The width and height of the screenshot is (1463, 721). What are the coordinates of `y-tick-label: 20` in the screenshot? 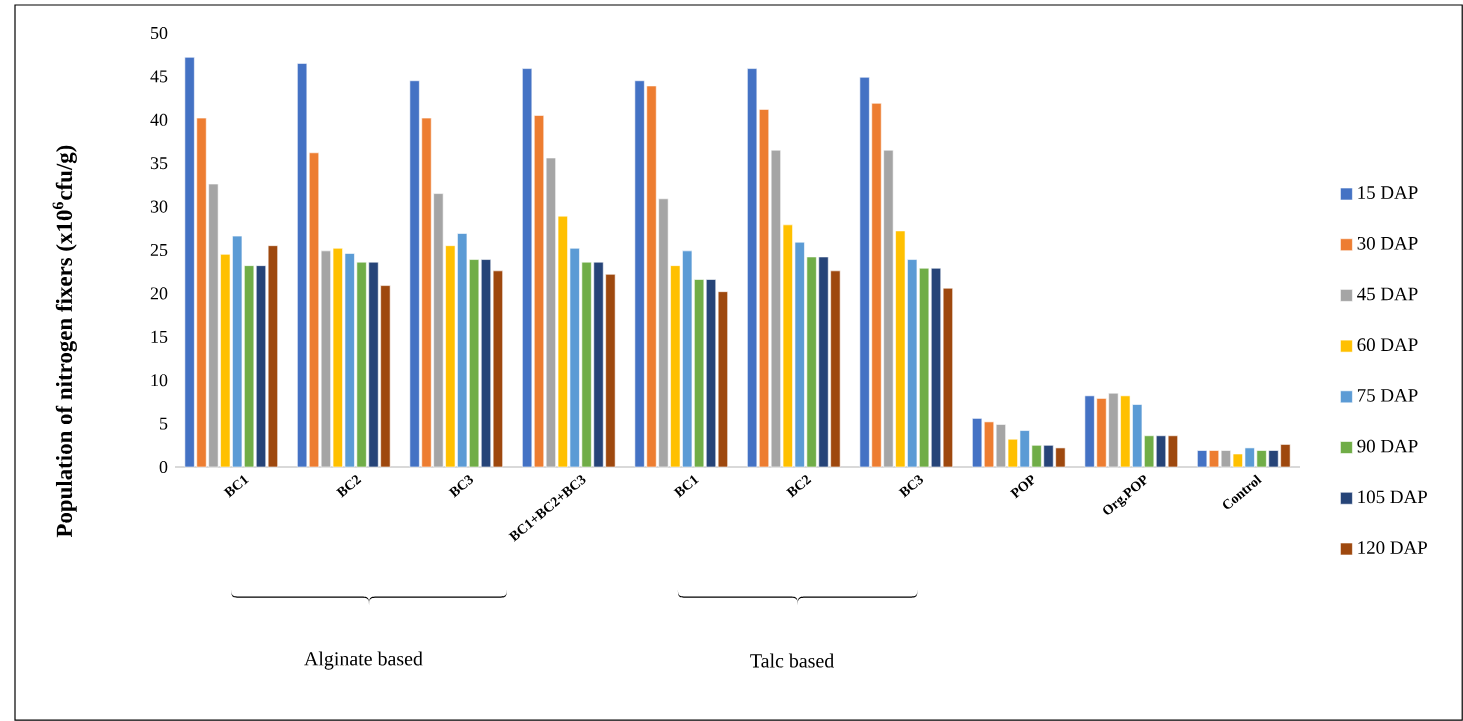 It's located at (159, 293).